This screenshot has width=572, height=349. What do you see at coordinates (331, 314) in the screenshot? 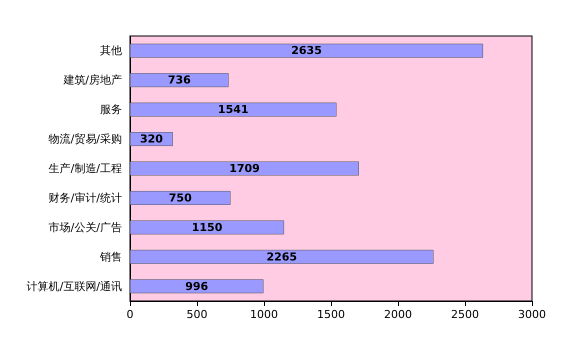
I see `x-tick-label: 1500` at bounding box center [331, 314].